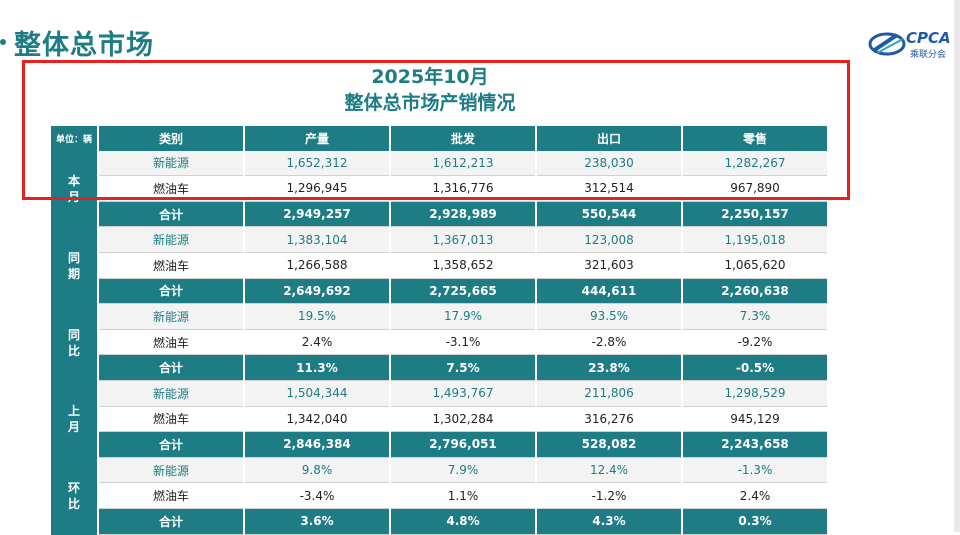  I want to click on table-row: 同比 新能源 19.5% 17.9% 93.5% 7.3%, so click(439, 342).